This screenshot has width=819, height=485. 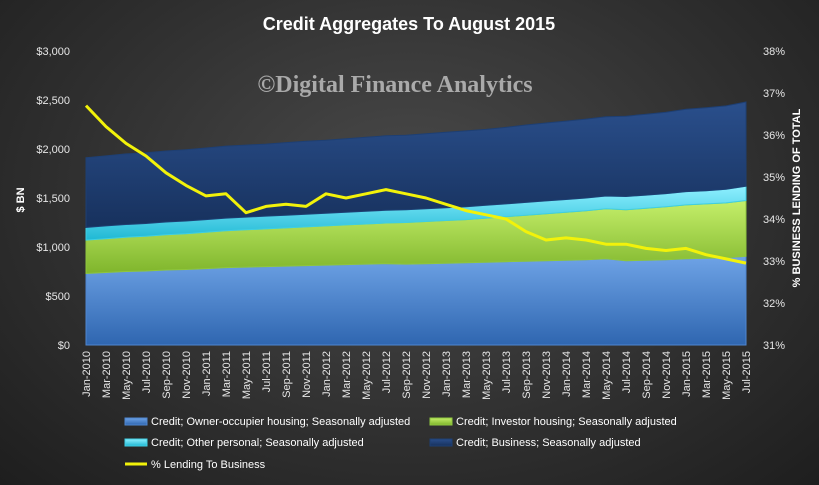 I want to click on right-tick-label: 37%, so click(x=774, y=94).